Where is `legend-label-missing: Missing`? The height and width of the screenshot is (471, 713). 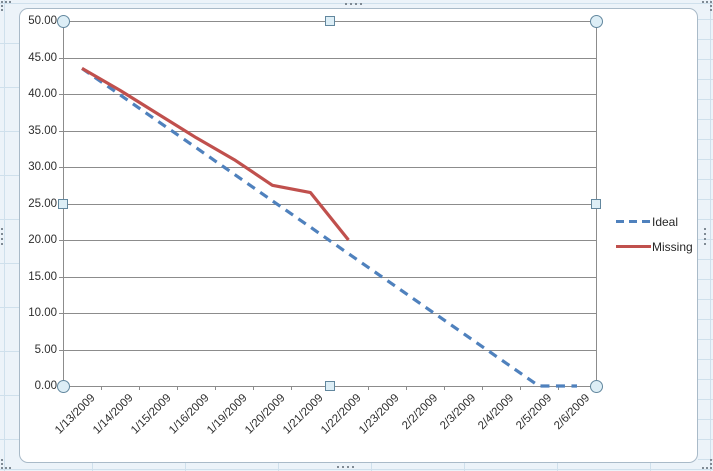 legend-label-missing: Missing is located at coordinates (672, 246).